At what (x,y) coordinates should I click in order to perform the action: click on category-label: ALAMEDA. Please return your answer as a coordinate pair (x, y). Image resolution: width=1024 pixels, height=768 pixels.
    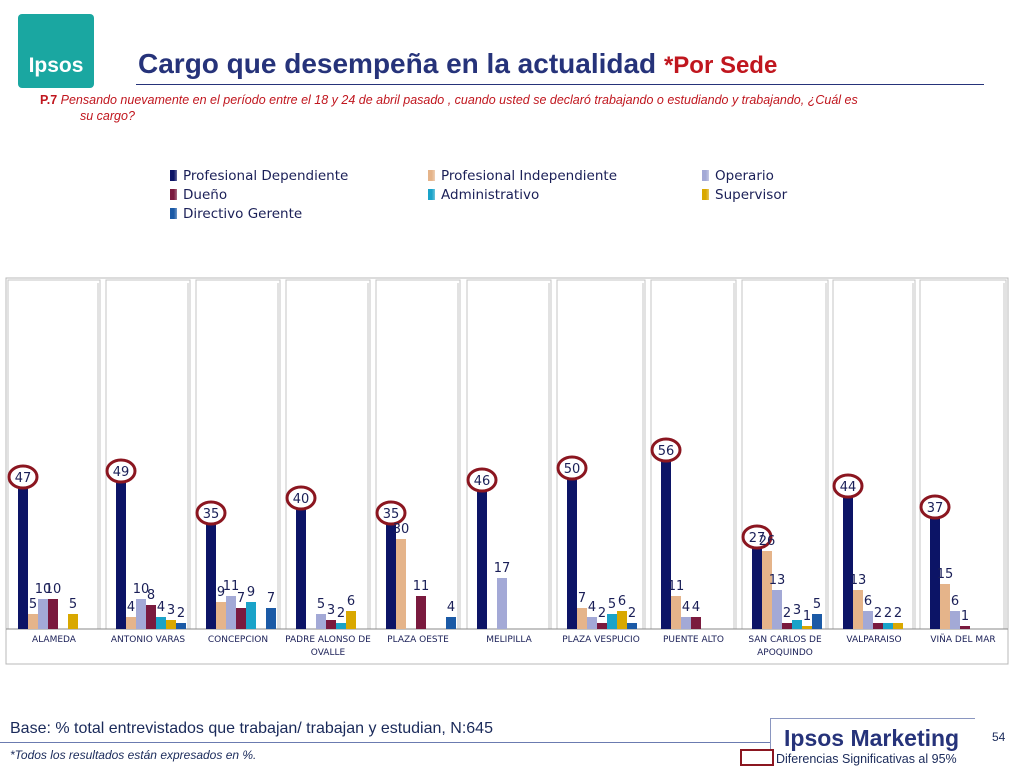
    Looking at the image, I should click on (54, 640).